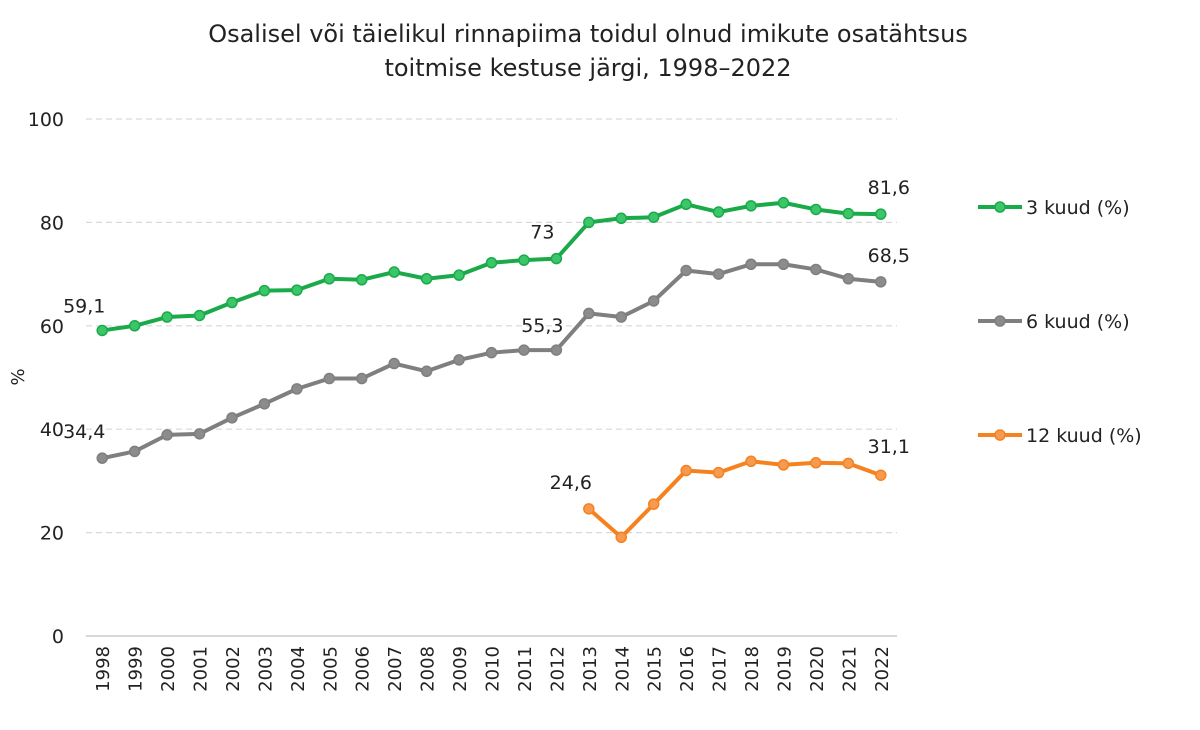 The height and width of the screenshot is (730, 1200). I want to click on x-tick-label: 2011, so click(525, 669).